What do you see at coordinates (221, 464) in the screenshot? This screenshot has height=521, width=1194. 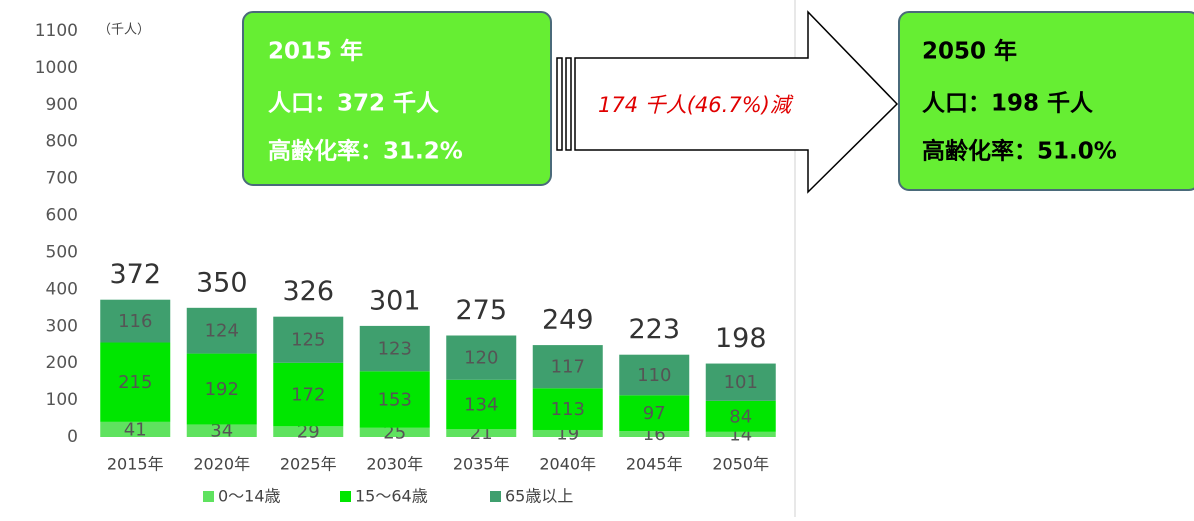 I see `x-tick-label: 2020年` at bounding box center [221, 464].